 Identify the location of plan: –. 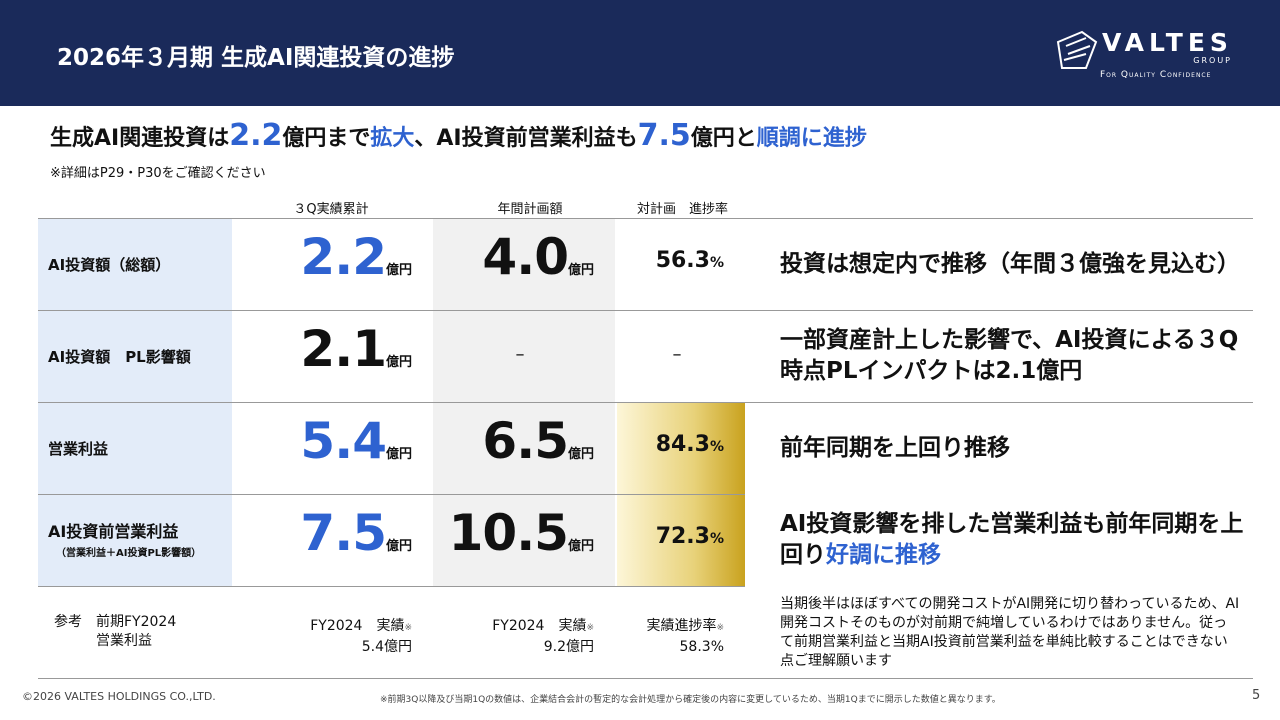
(520, 354).